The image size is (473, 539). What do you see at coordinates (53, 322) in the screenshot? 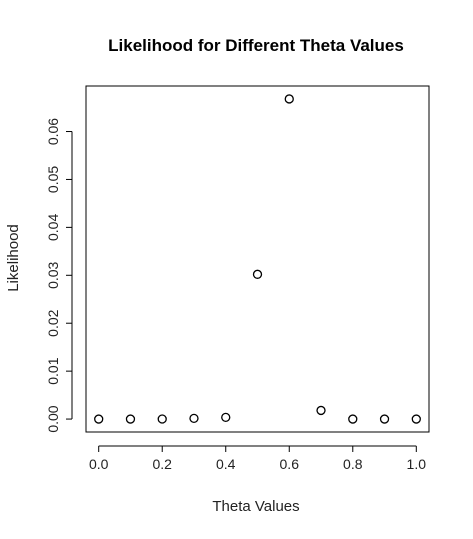
I see `y-tick-label: 0.02` at bounding box center [53, 322].